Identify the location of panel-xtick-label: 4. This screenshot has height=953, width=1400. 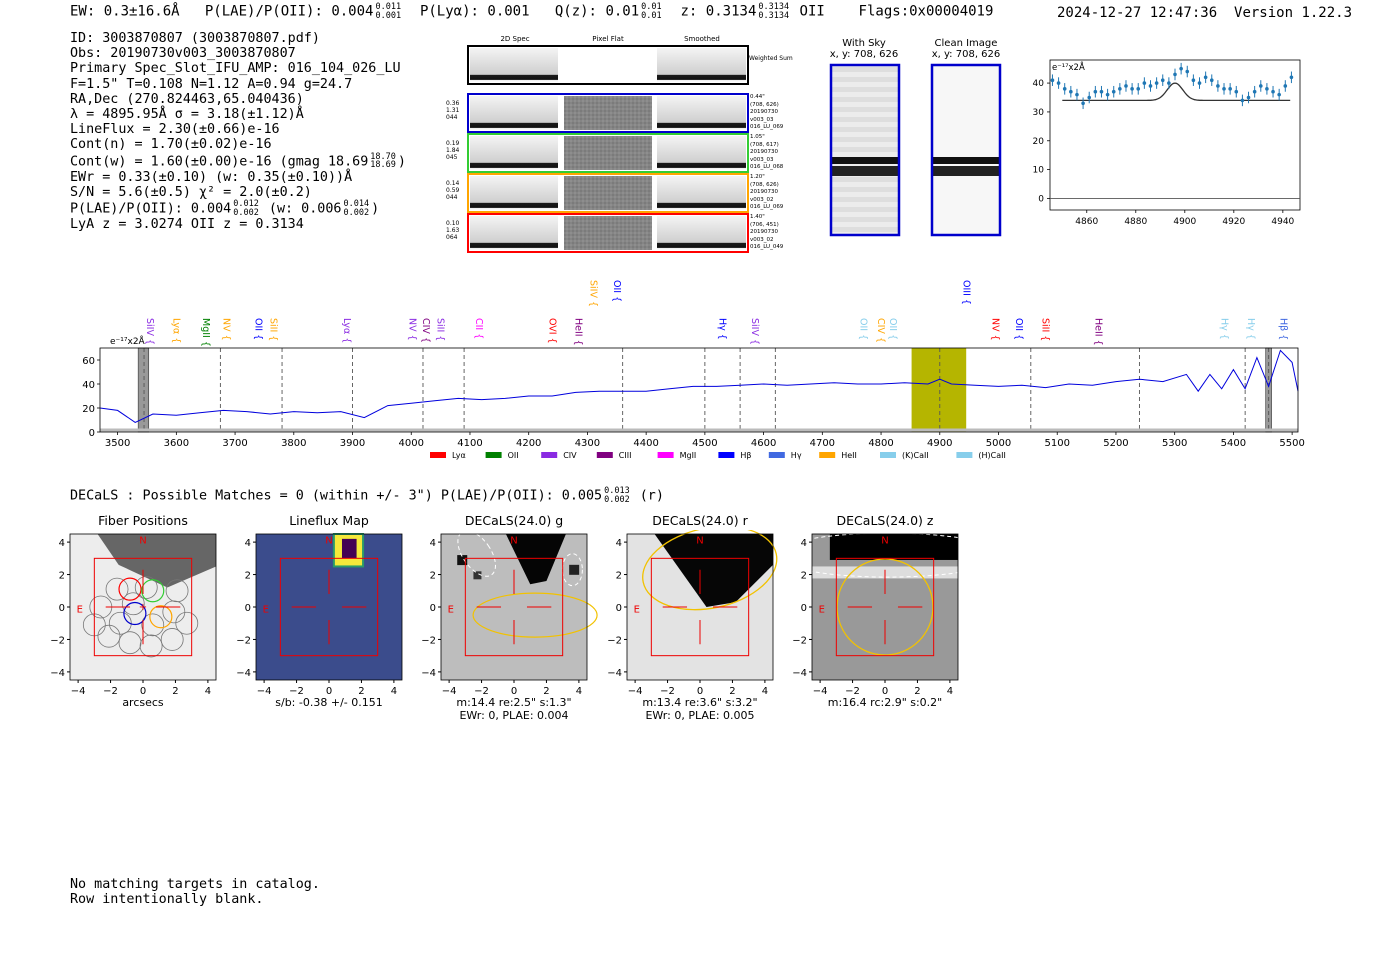
(950, 691).